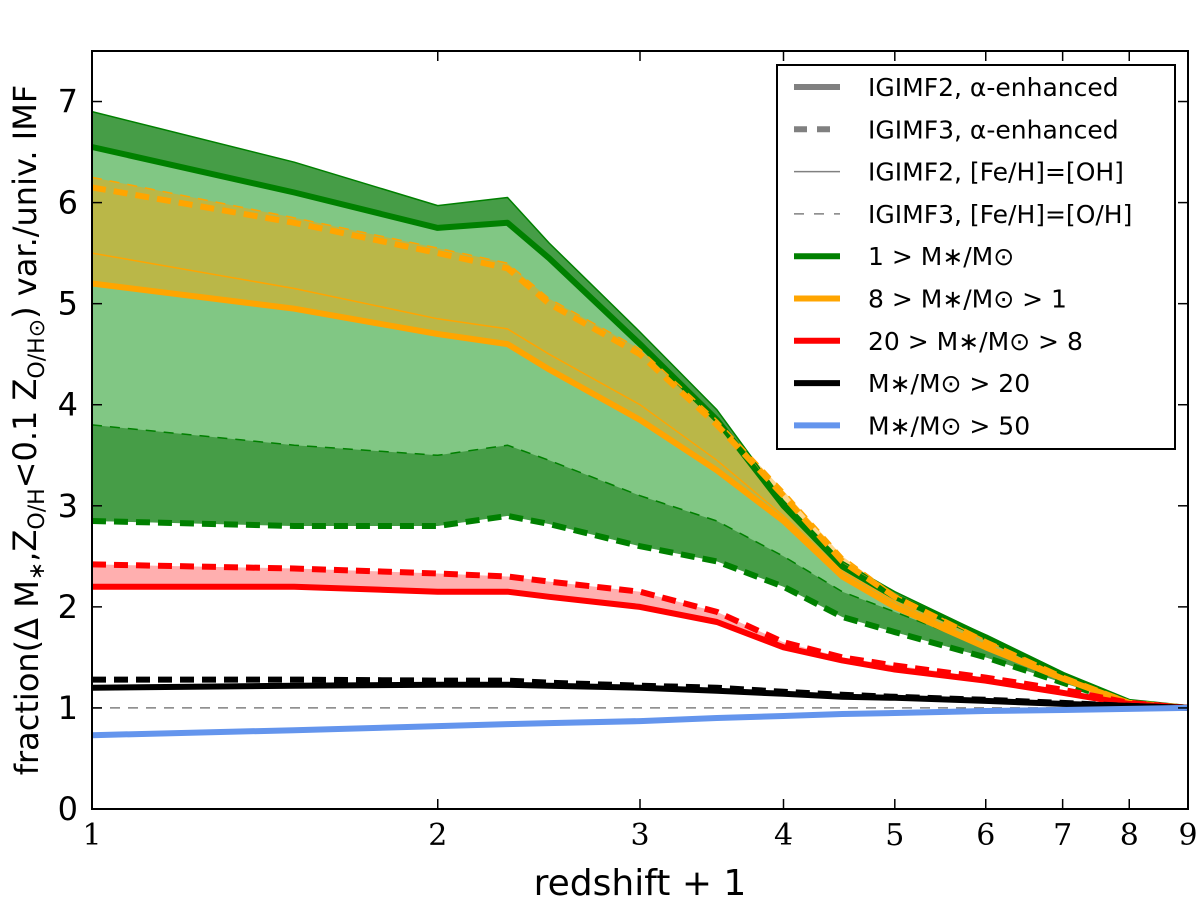 The height and width of the screenshot is (910, 1200). What do you see at coordinates (993, 87) in the screenshot?
I see `legend-label: IGIMF2, α-enhanced` at bounding box center [993, 87].